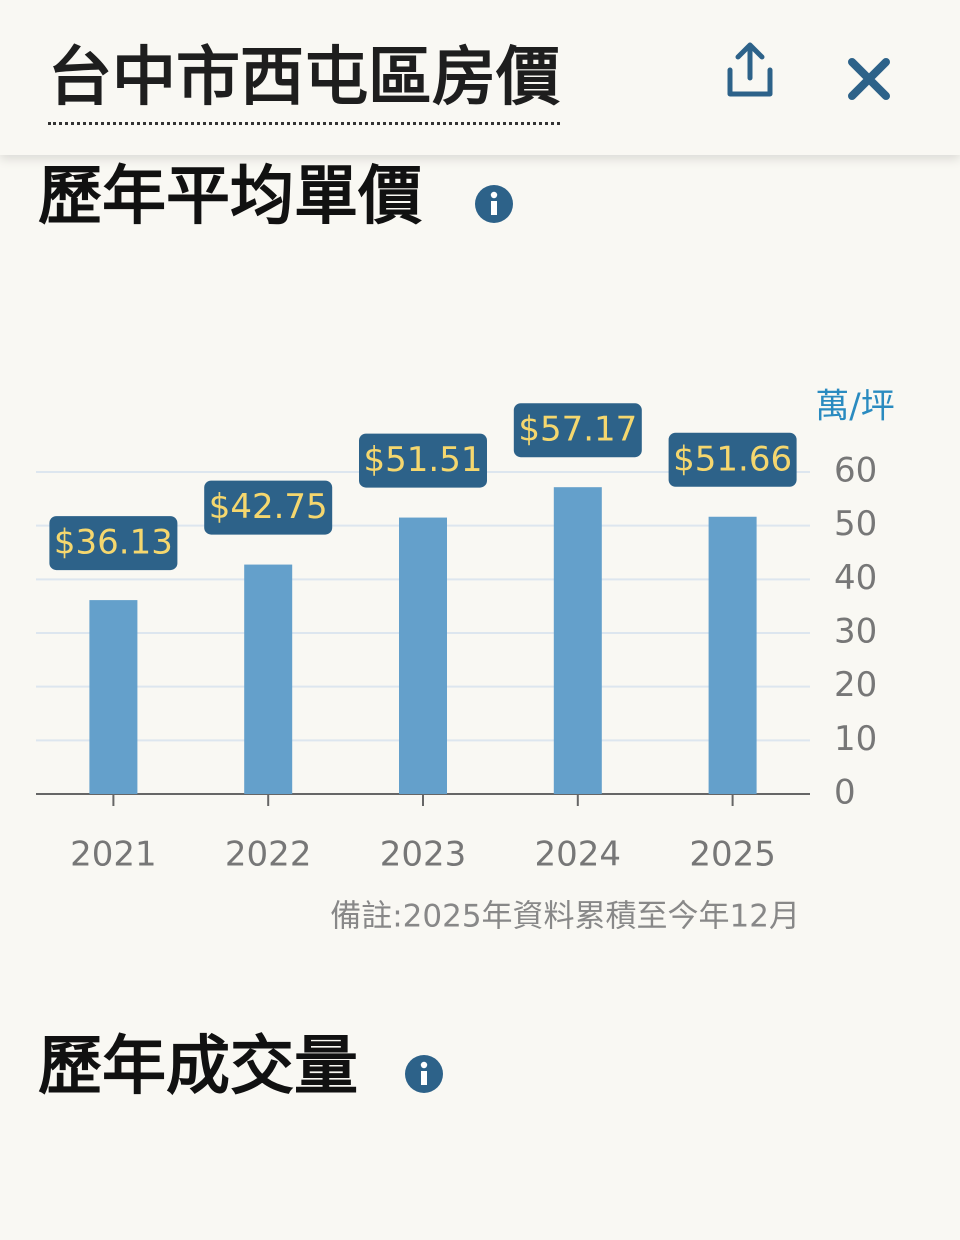 Image resolution: width=960 pixels, height=1240 pixels. What do you see at coordinates (855, 578) in the screenshot?
I see `y-tick-label: 40` at bounding box center [855, 578].